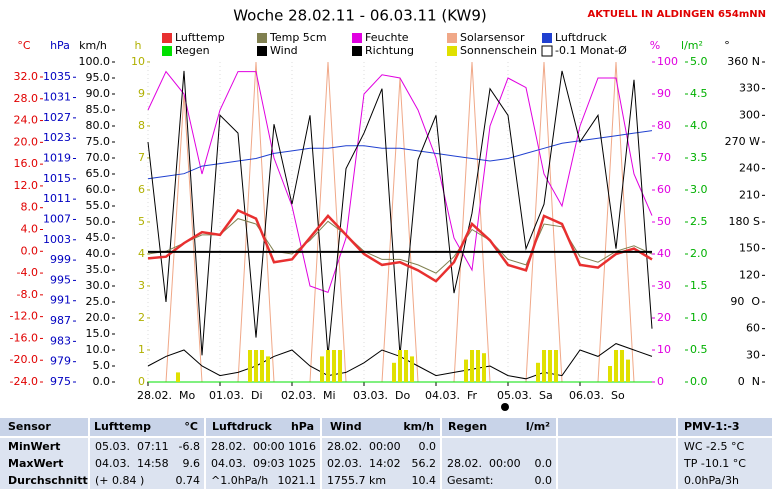  Describe the element at coordinates (57, 198) in the screenshot. I see `y-tick-label: 1011` at that location.